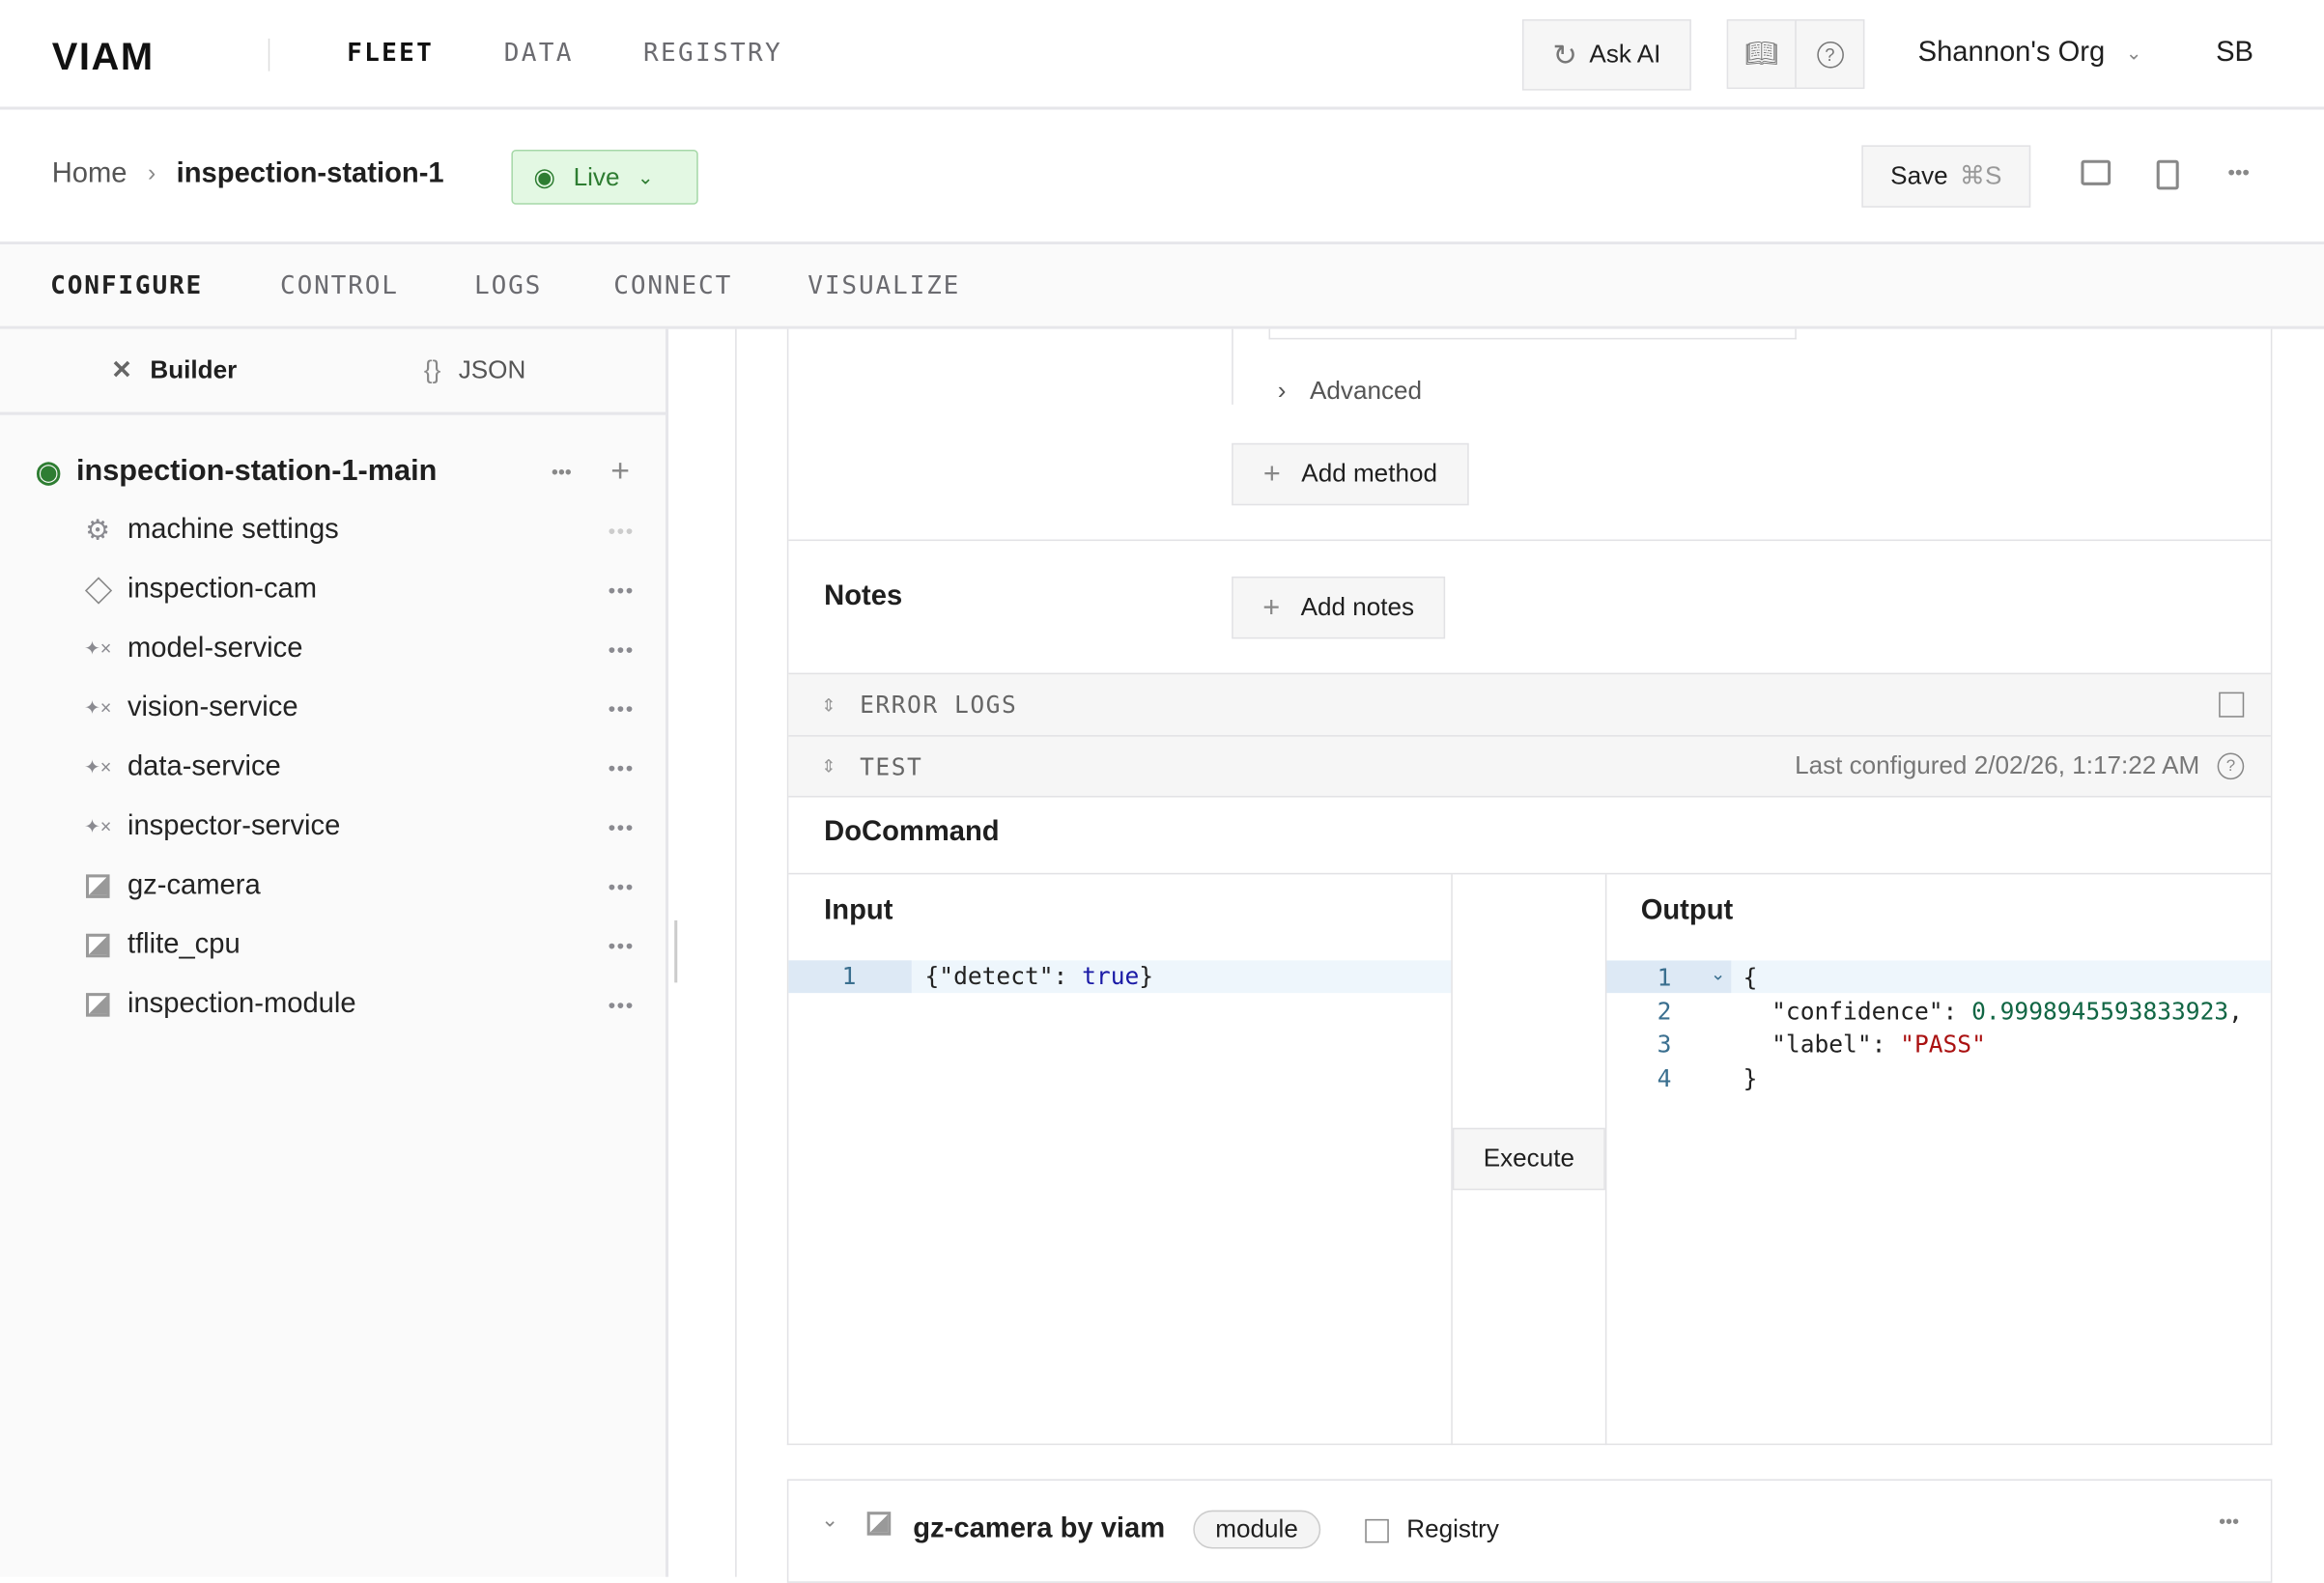 Image resolution: width=2324 pixels, height=1583 pixels. What do you see at coordinates (364, 648) in the screenshot?
I see `sidebar-item: ✦× model-service •••` at bounding box center [364, 648].